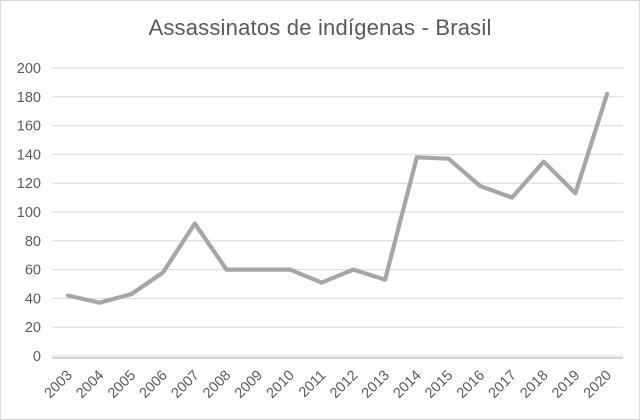 This screenshot has height=420, width=640. Describe the element at coordinates (312, 384) in the screenshot. I see `x-tick-label: 2011` at that location.